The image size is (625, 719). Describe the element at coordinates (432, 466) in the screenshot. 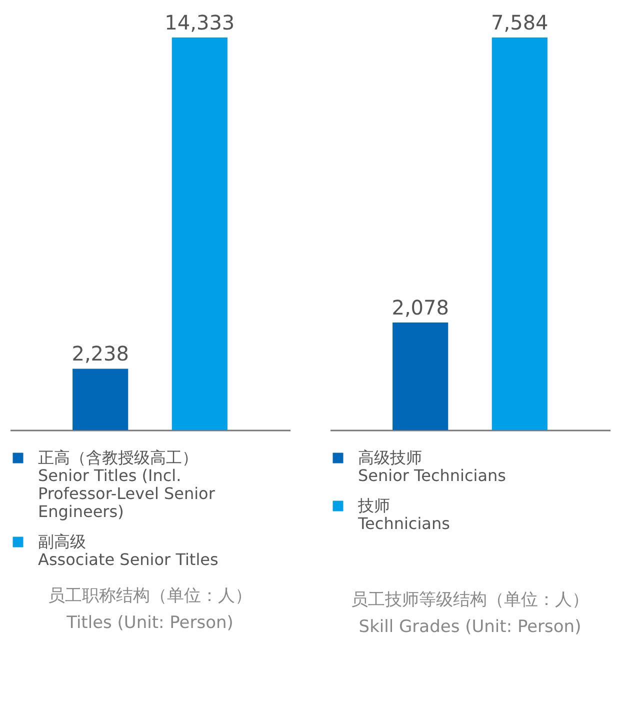

I see `legend-label: 高级技师 Senior Technicians` at that location.